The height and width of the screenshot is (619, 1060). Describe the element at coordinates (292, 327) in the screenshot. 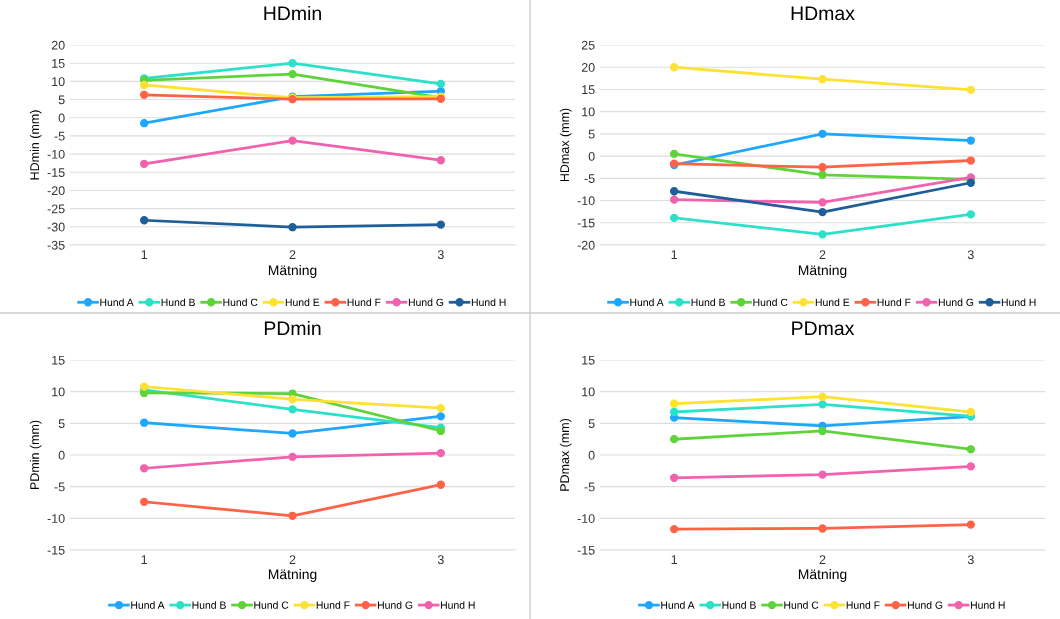

I see `chart-title: PDmin` at that location.